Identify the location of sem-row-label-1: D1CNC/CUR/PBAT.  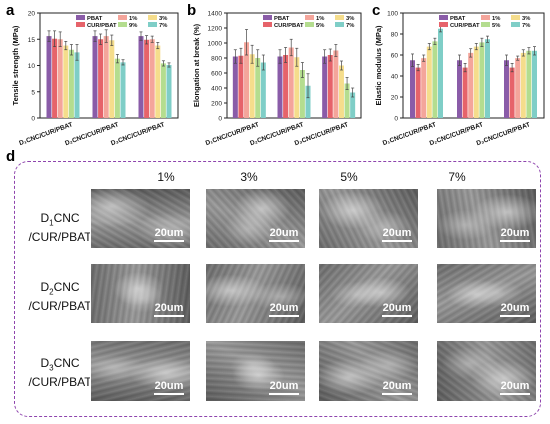
(60, 228).